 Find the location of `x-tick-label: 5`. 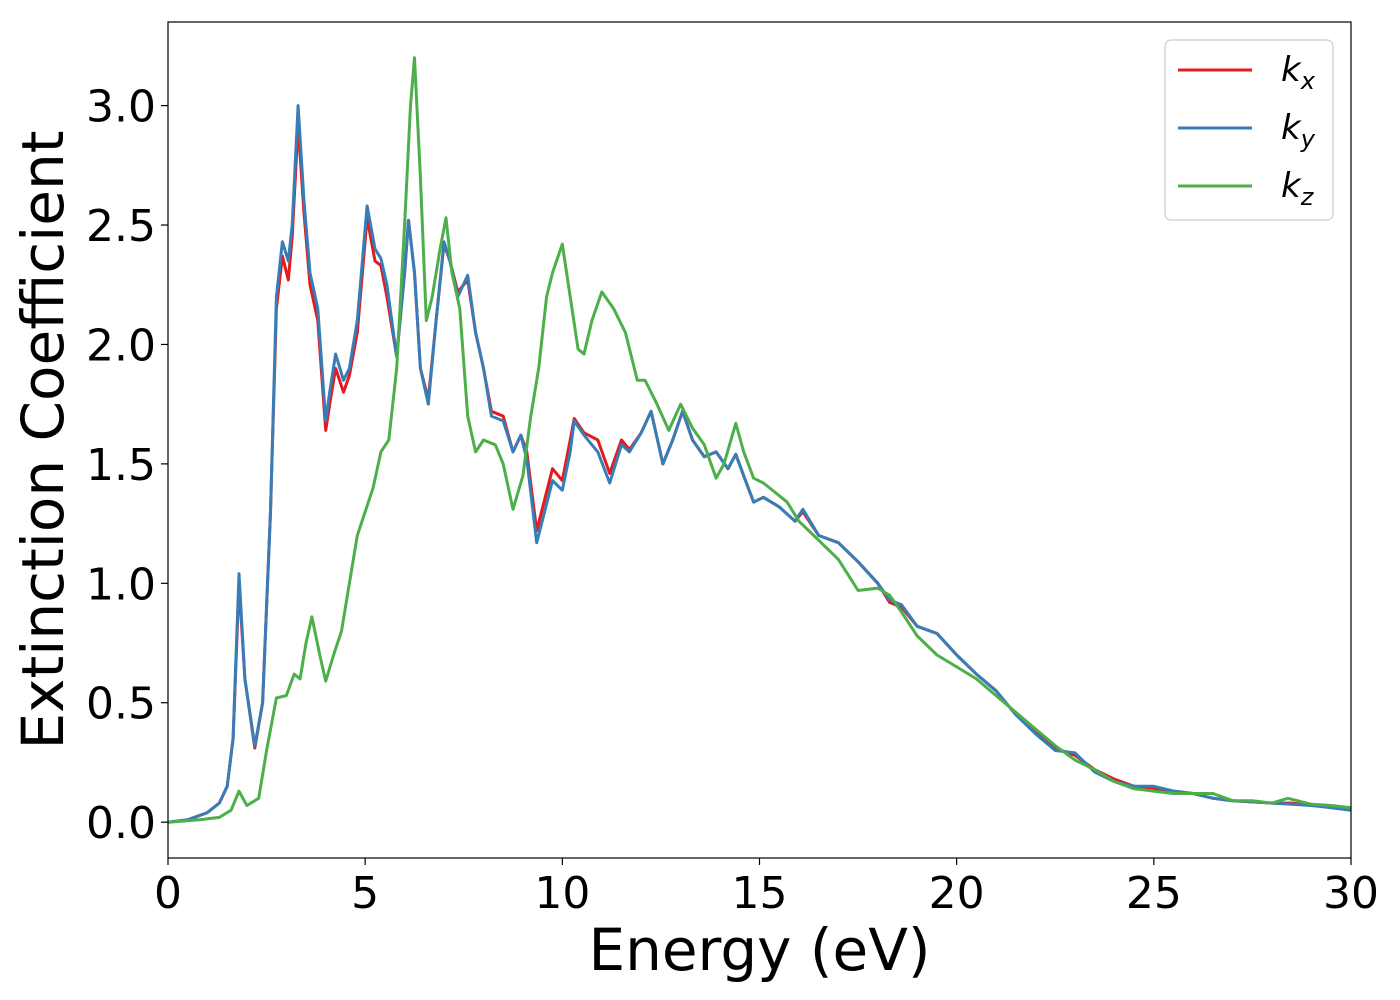

x-tick-label: 5 is located at coordinates (365, 893).